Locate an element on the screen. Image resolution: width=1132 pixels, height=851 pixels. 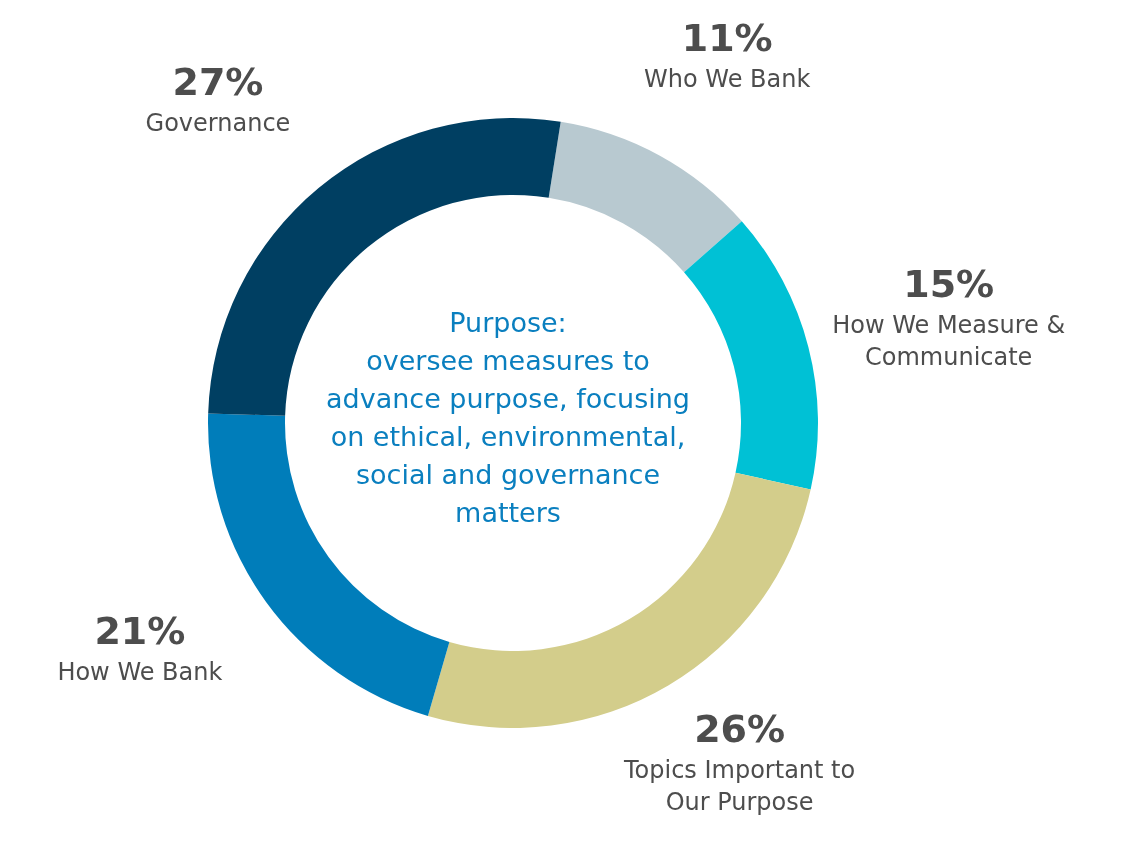
data-label: 11% is located at coordinates (727, 38).